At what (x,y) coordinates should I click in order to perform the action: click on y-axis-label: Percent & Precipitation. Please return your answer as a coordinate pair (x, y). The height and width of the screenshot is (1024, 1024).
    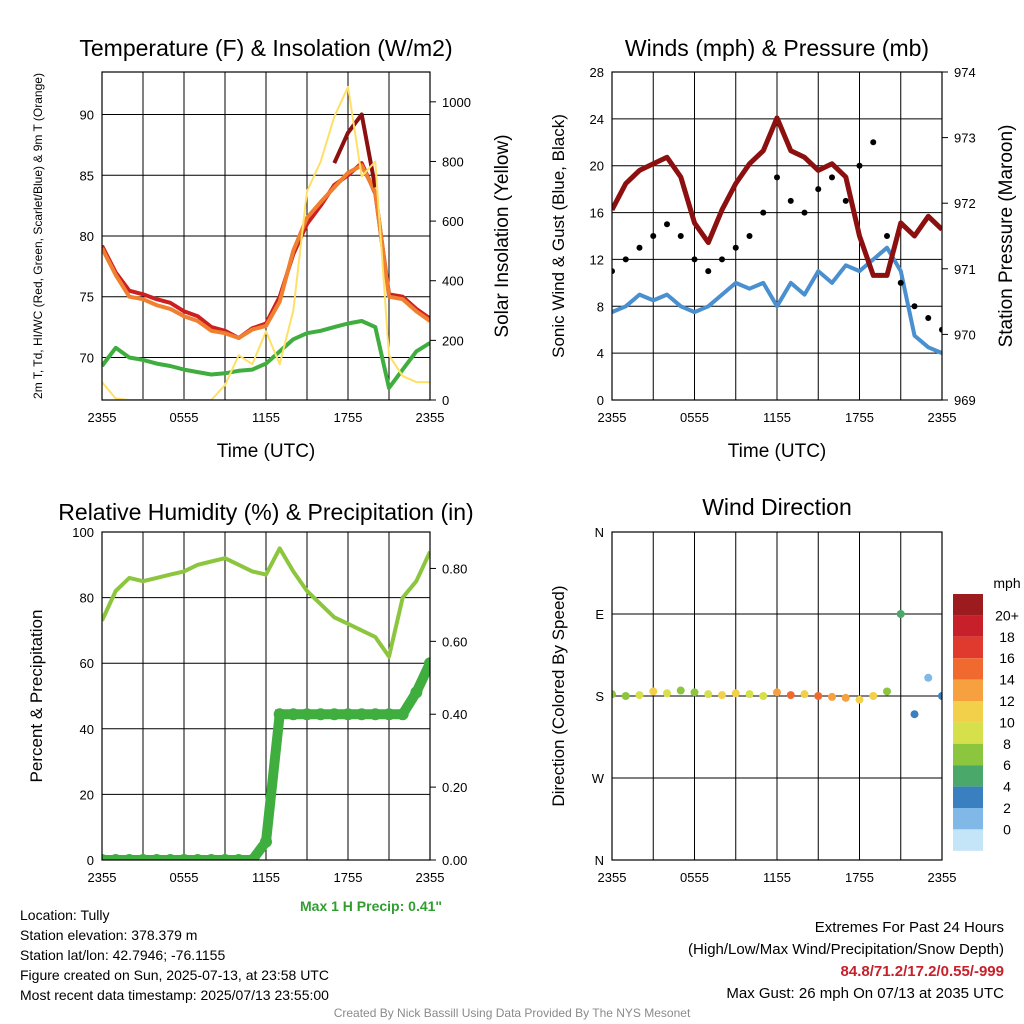
    Looking at the image, I should click on (36, 696).